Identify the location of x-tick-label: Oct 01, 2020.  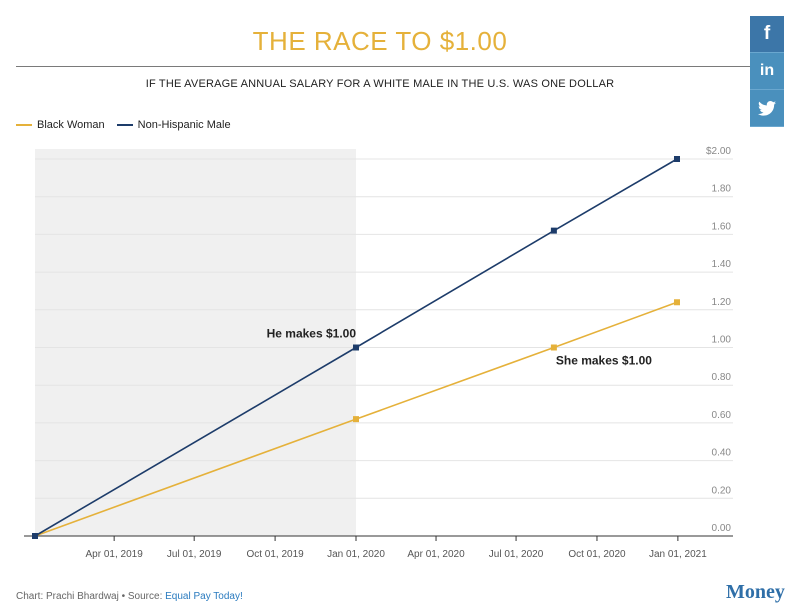
(597, 554).